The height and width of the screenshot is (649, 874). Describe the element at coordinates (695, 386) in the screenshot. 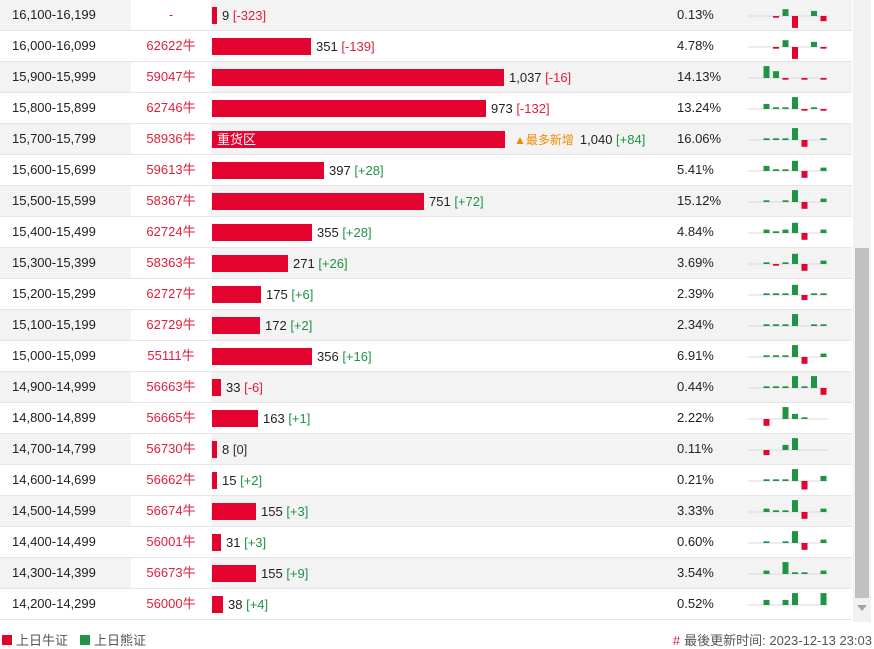

I see `percent-value: 0.44%` at that location.